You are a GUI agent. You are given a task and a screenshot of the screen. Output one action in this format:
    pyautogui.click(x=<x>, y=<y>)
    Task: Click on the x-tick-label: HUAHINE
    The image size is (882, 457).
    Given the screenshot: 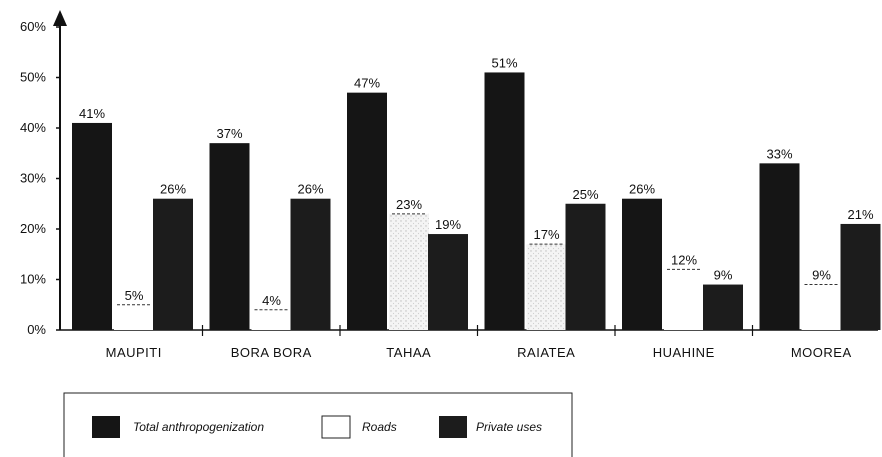 What is the action you would take?
    pyautogui.click(x=684, y=352)
    